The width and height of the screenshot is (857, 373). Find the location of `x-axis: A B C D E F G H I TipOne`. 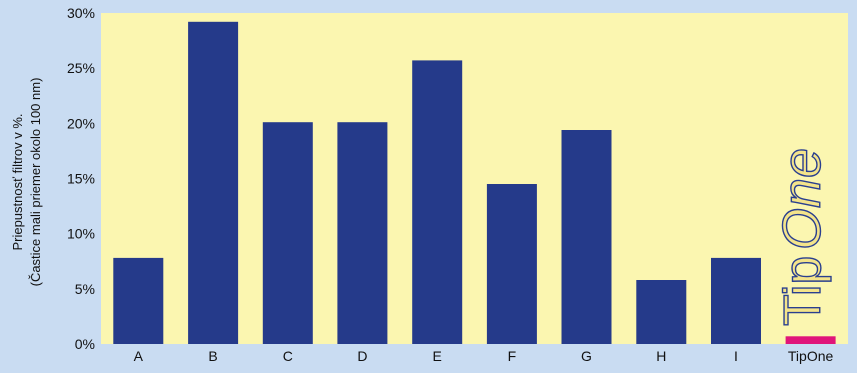

x-axis: A B C D E F G H I TipOne is located at coordinates (484, 356).